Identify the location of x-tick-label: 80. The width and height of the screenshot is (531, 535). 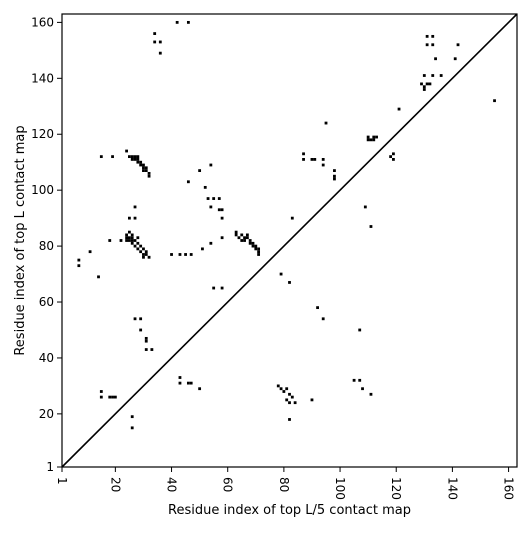
(284, 484).